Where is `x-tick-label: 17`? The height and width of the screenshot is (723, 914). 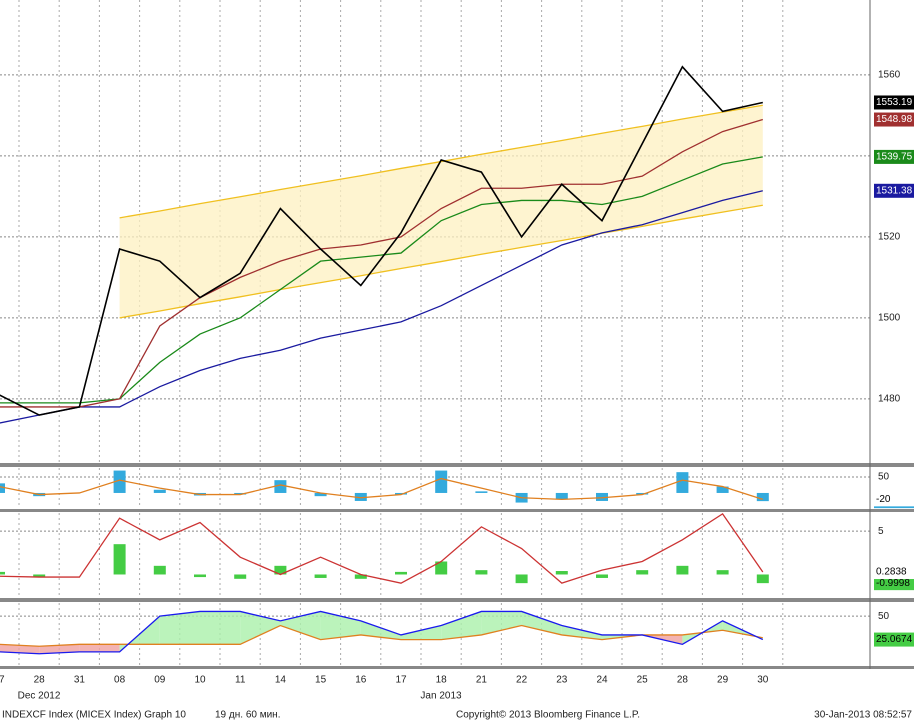 x-tick-label: 17 is located at coordinates (401, 680).